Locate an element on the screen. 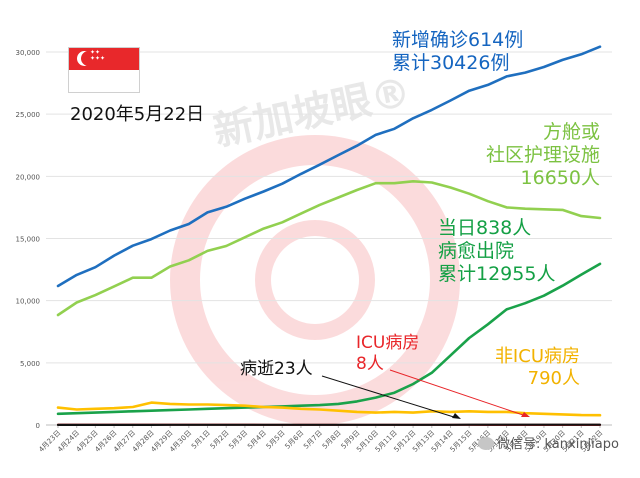 The height and width of the screenshot is (478, 640). community-annotation-line-2: 社区护理设施 is located at coordinates (542, 155).